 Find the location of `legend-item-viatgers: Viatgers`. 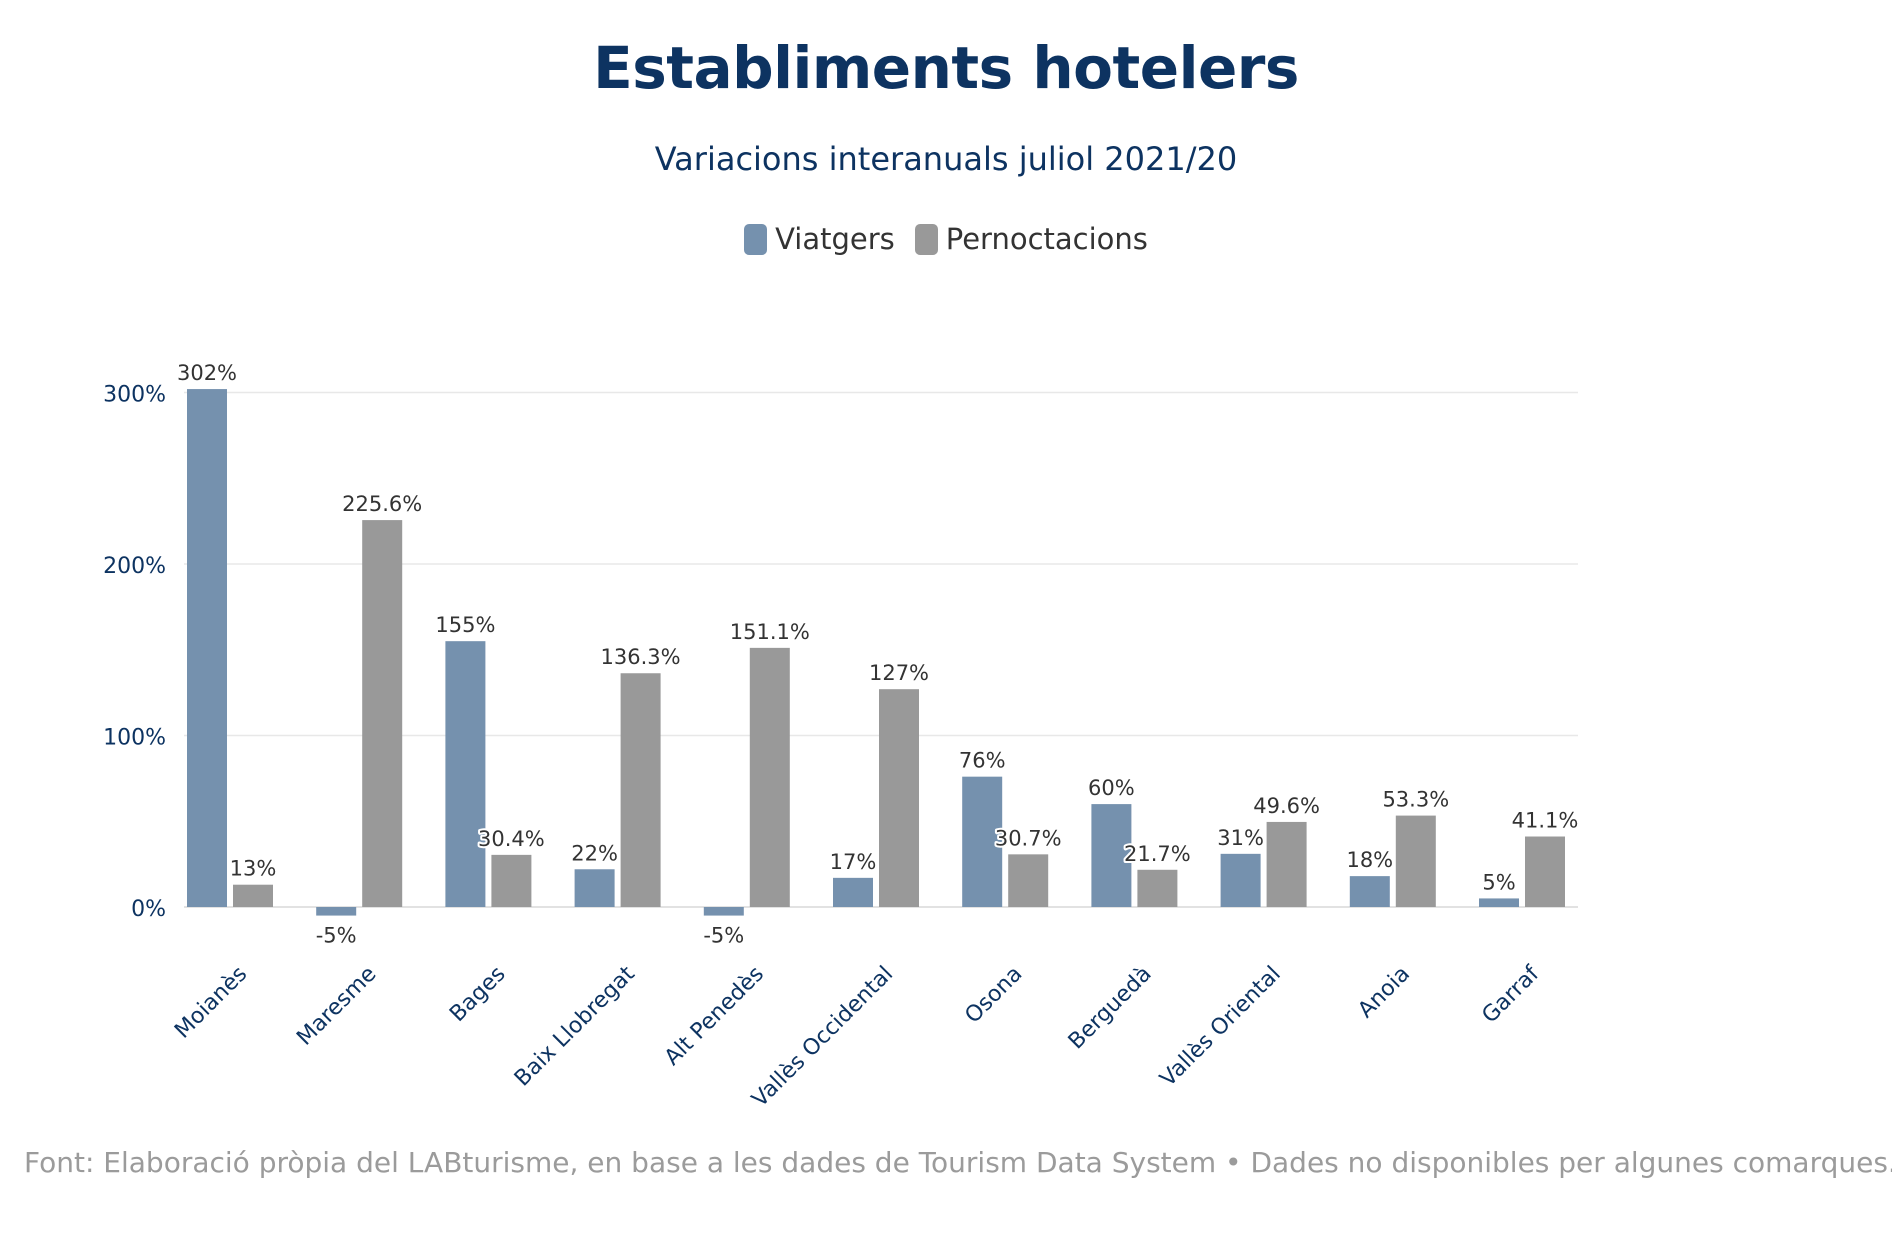

legend-item-viatgers: Viatgers is located at coordinates (819, 239).